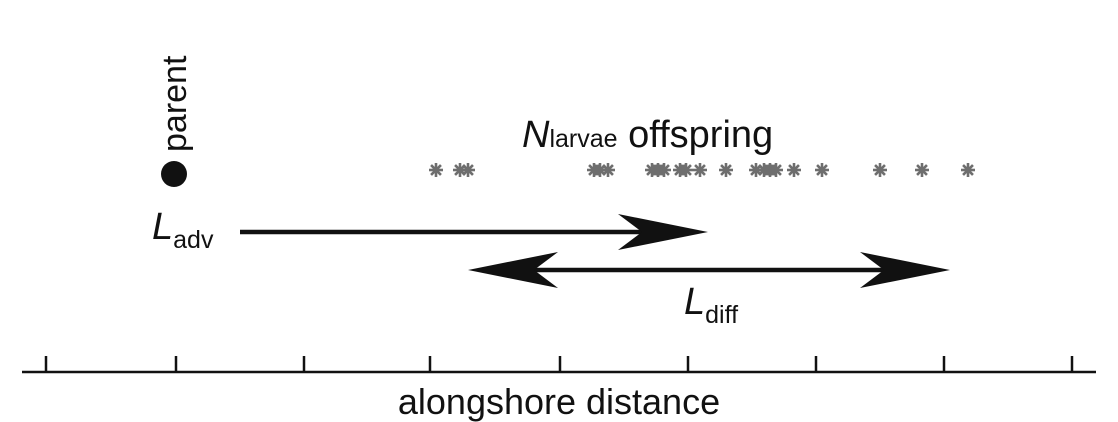  I want to click on axis-title: alongshore distance, so click(559, 401).